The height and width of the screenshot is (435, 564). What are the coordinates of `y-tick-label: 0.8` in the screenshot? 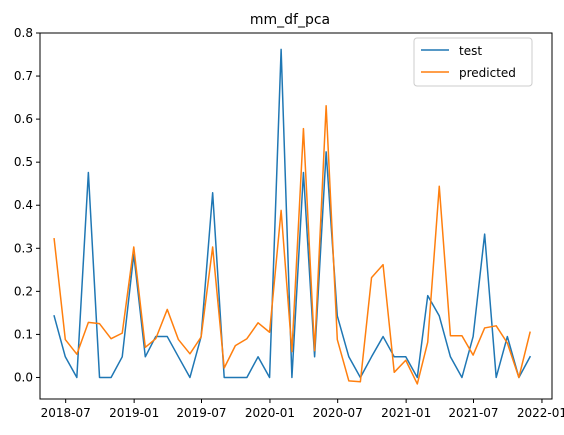 It's located at (23, 33).